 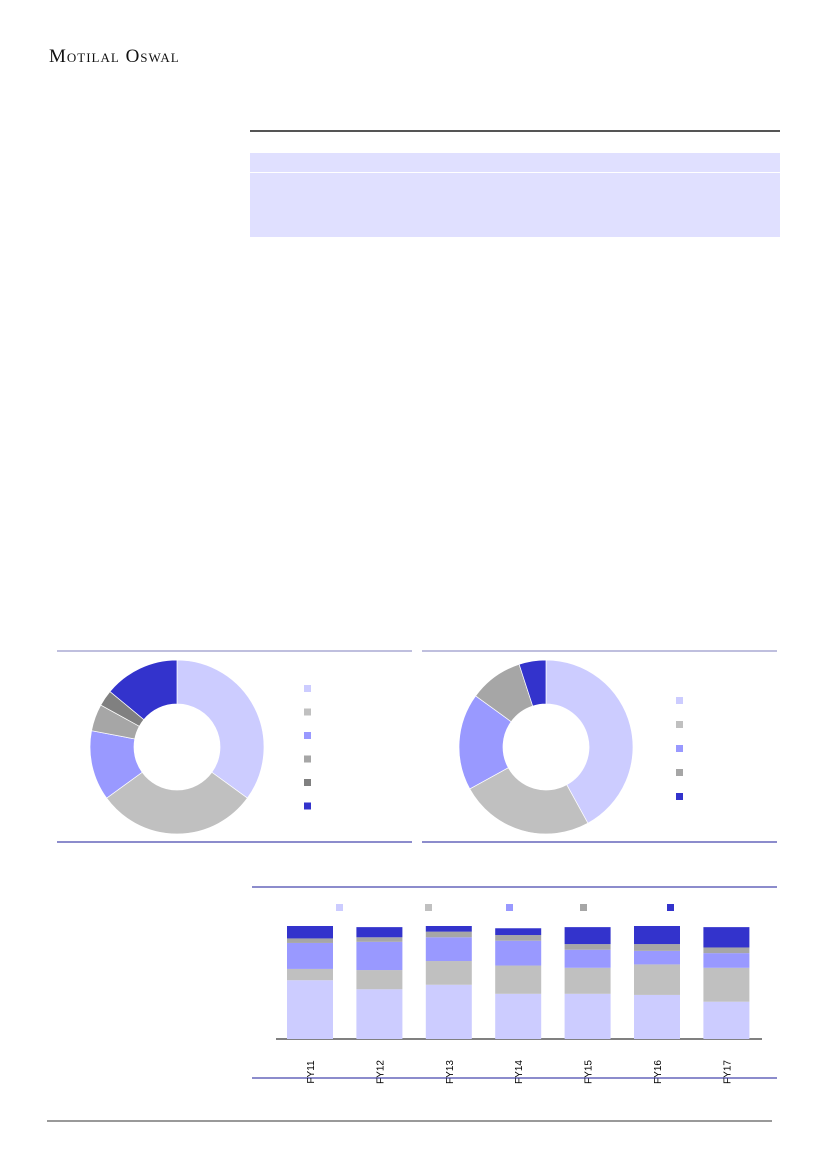 What do you see at coordinates (515, 131) in the screenshot?
I see `header-rule` at bounding box center [515, 131].